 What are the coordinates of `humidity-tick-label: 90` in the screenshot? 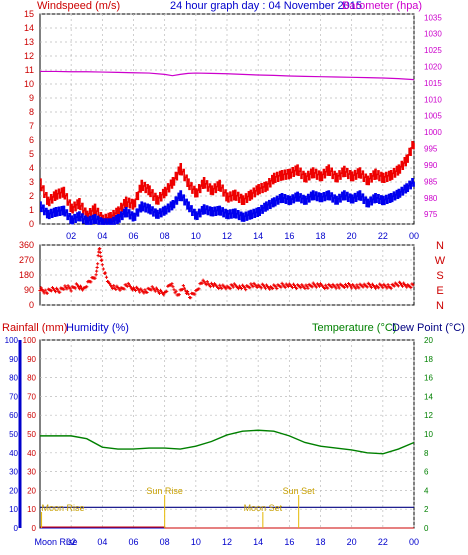 It's located at (13, 359).